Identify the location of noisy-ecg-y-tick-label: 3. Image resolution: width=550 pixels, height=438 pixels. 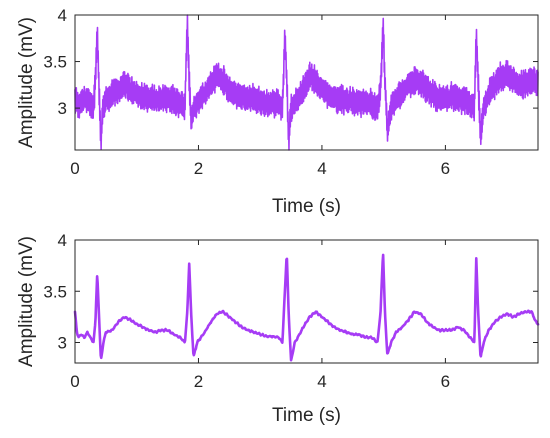
(62, 108).